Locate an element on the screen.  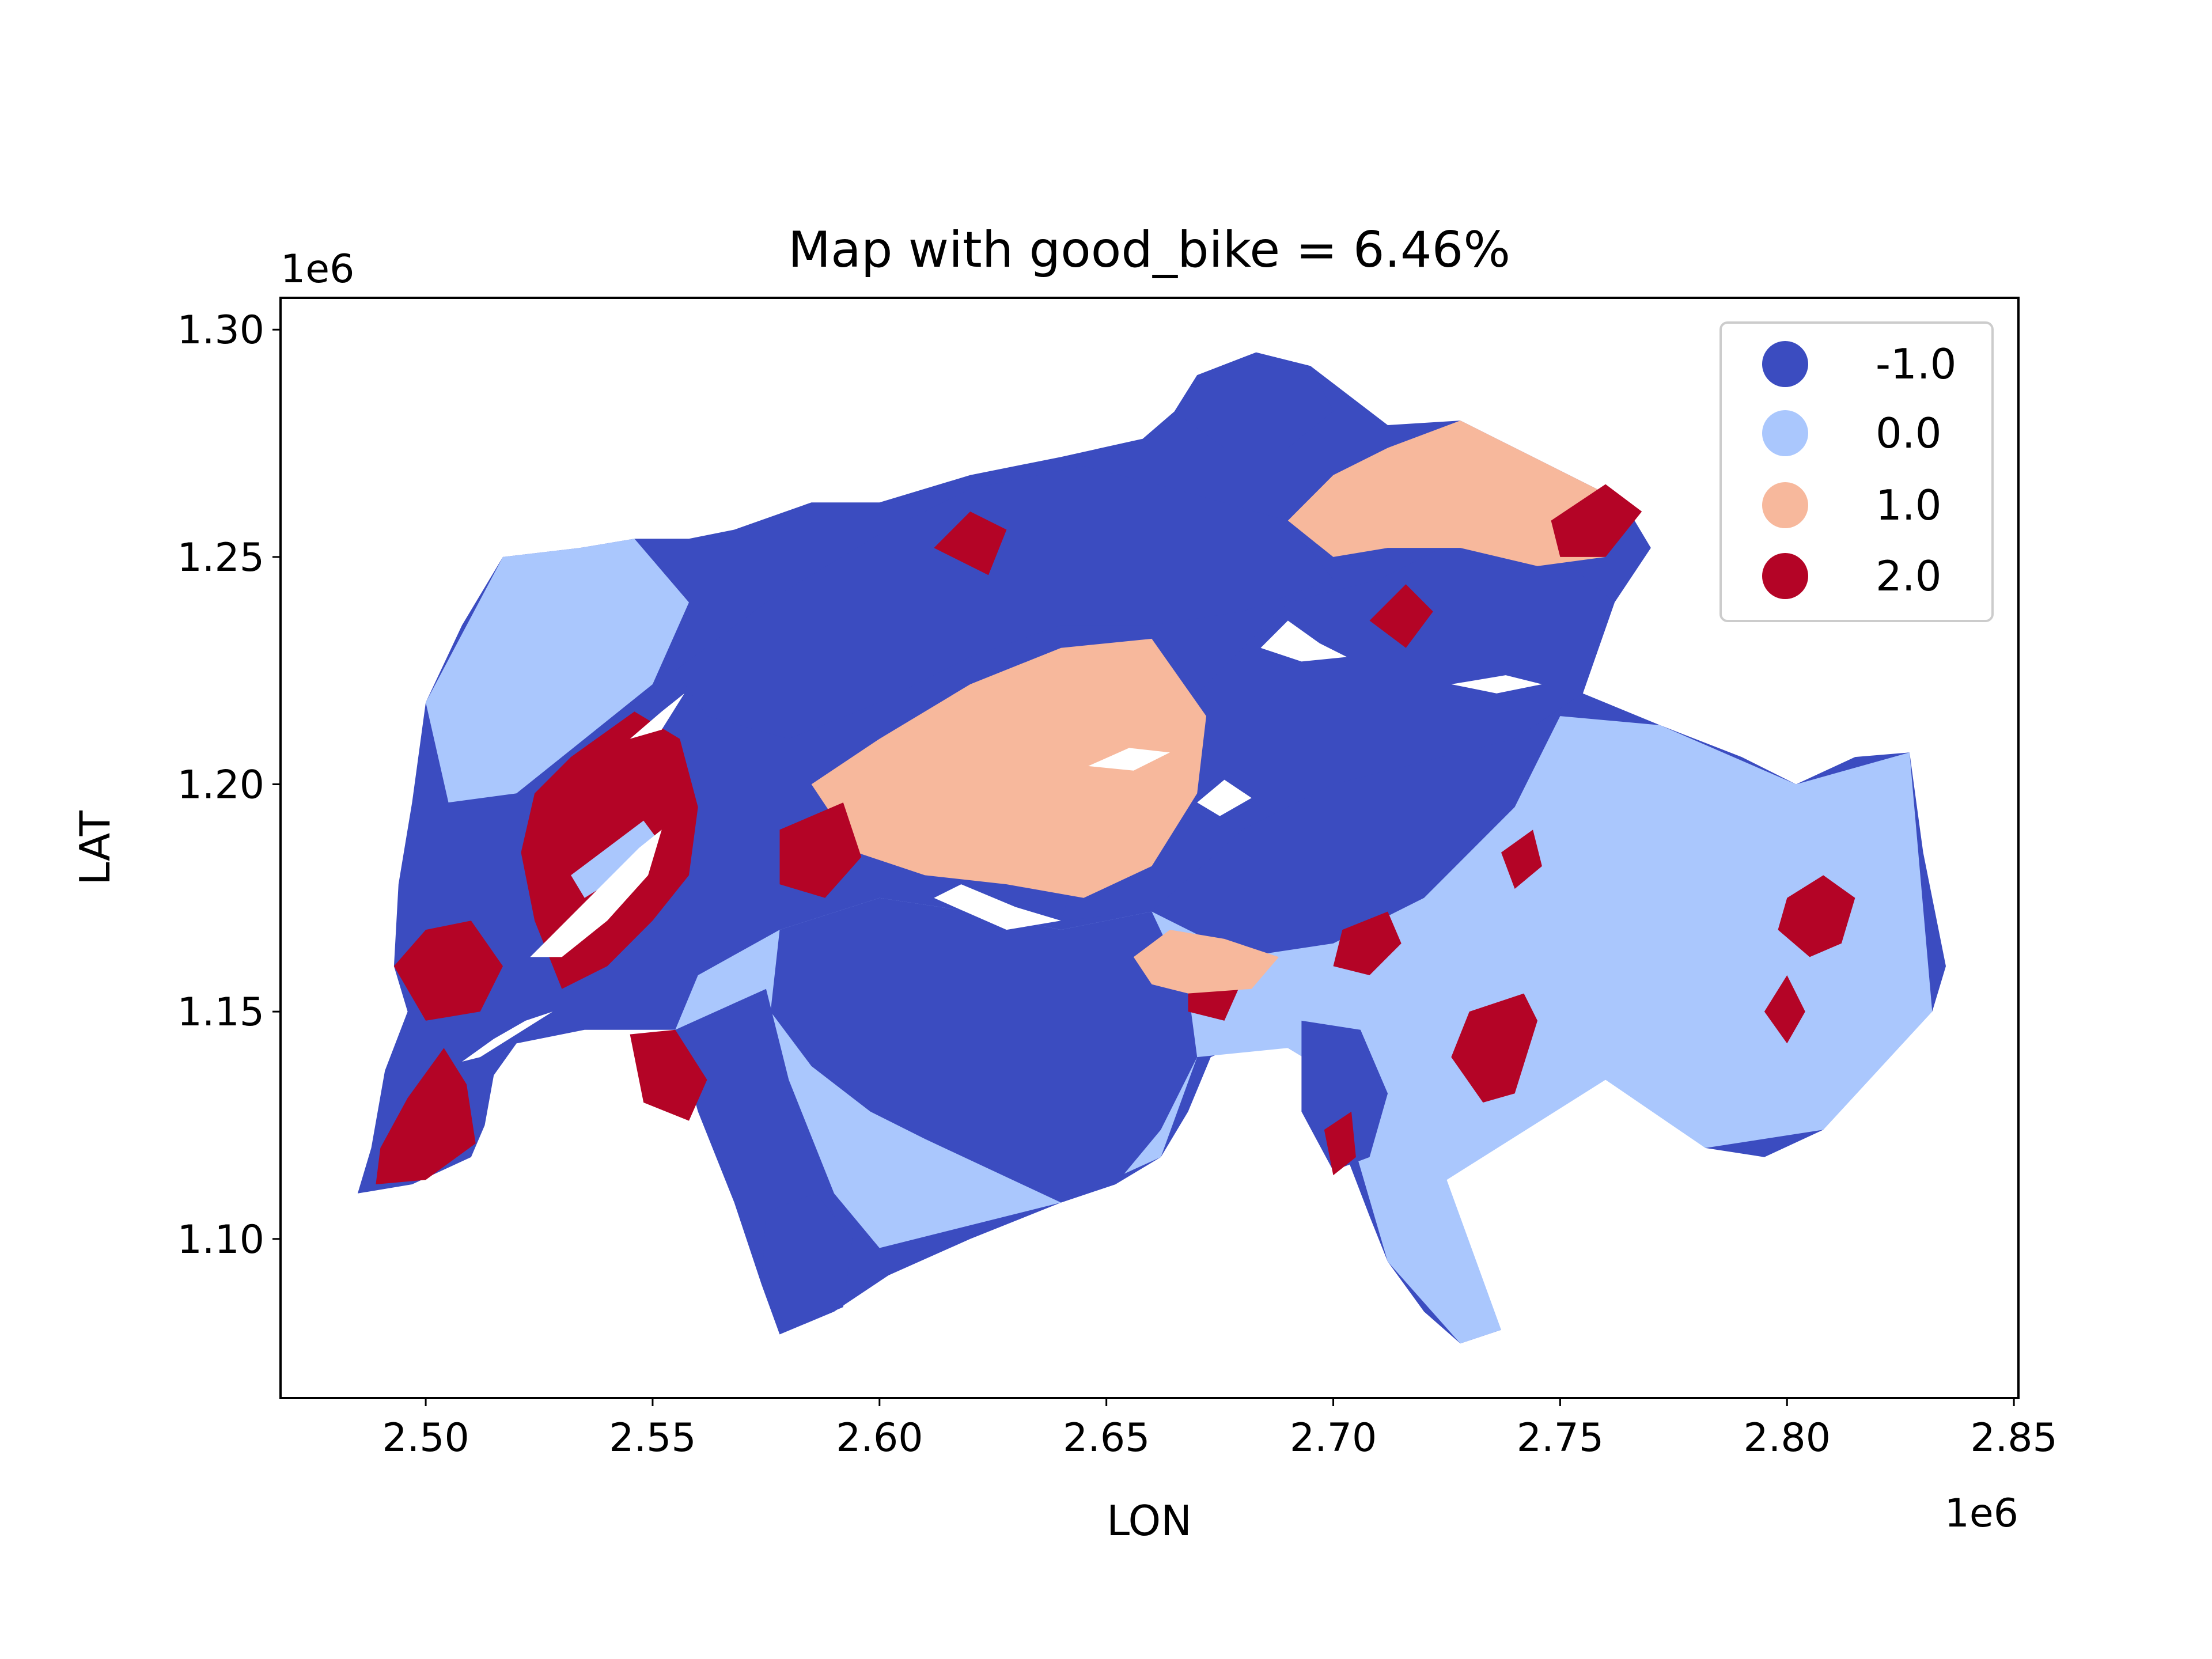
y-axis: 1.10 1.15 1.20 1.25 1.30 is located at coordinates (229, 785).